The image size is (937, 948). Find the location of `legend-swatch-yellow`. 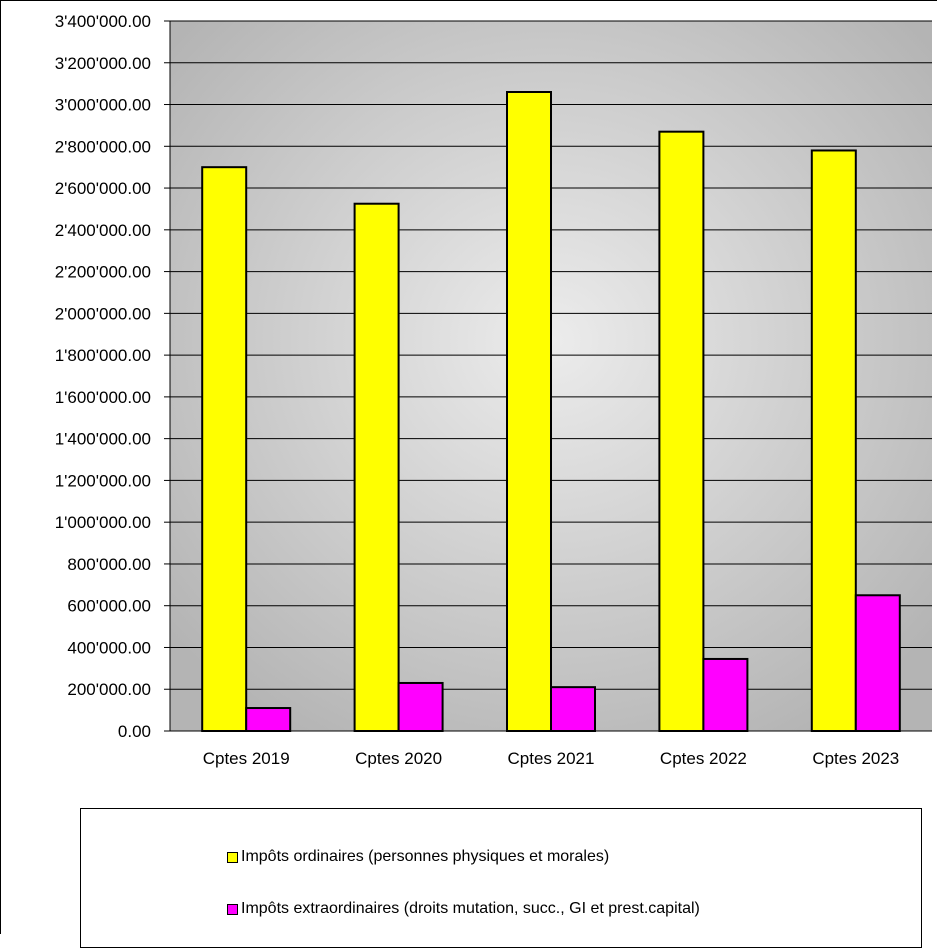

legend-swatch-yellow is located at coordinates (232, 857).